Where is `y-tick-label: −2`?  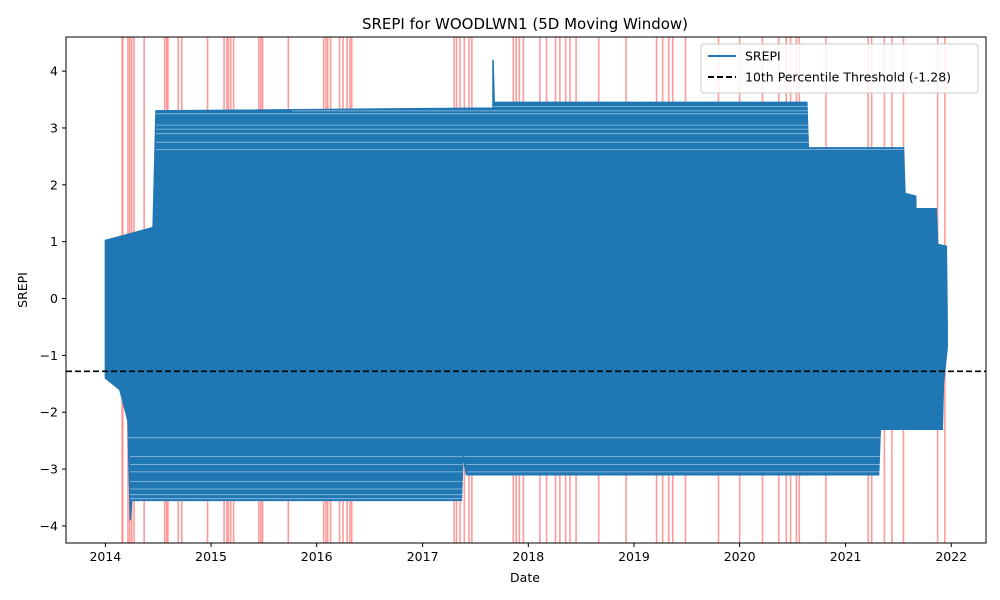
y-tick-label: −2 is located at coordinates (49, 412).